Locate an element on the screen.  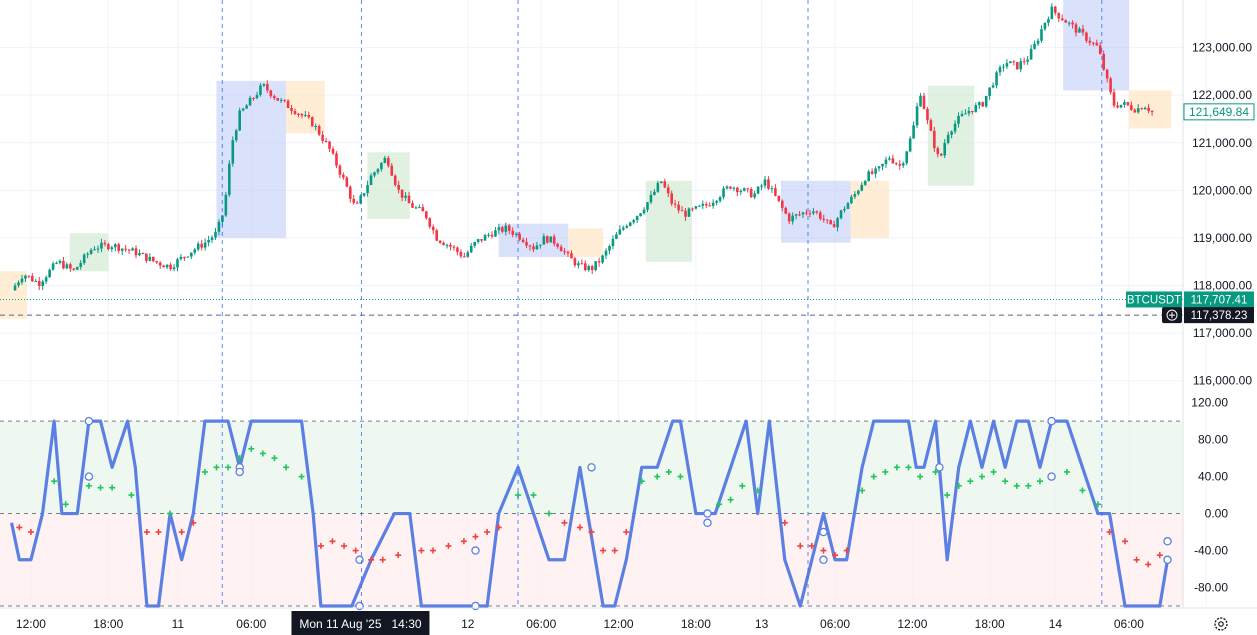
add-alert-button is located at coordinates (1172, 315).